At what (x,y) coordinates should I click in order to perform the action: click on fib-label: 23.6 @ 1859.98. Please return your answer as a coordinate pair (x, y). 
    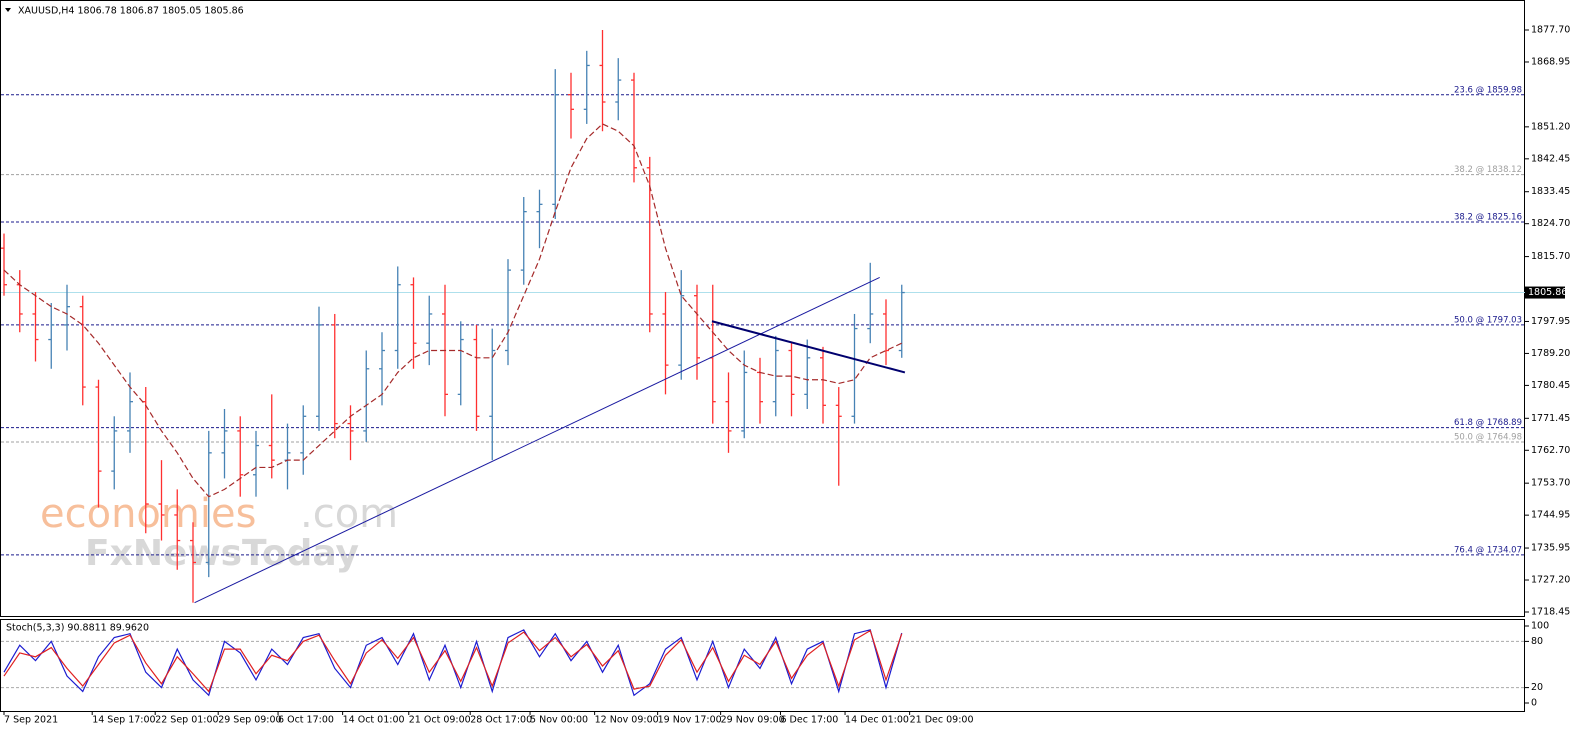
    Looking at the image, I should click on (1488, 90).